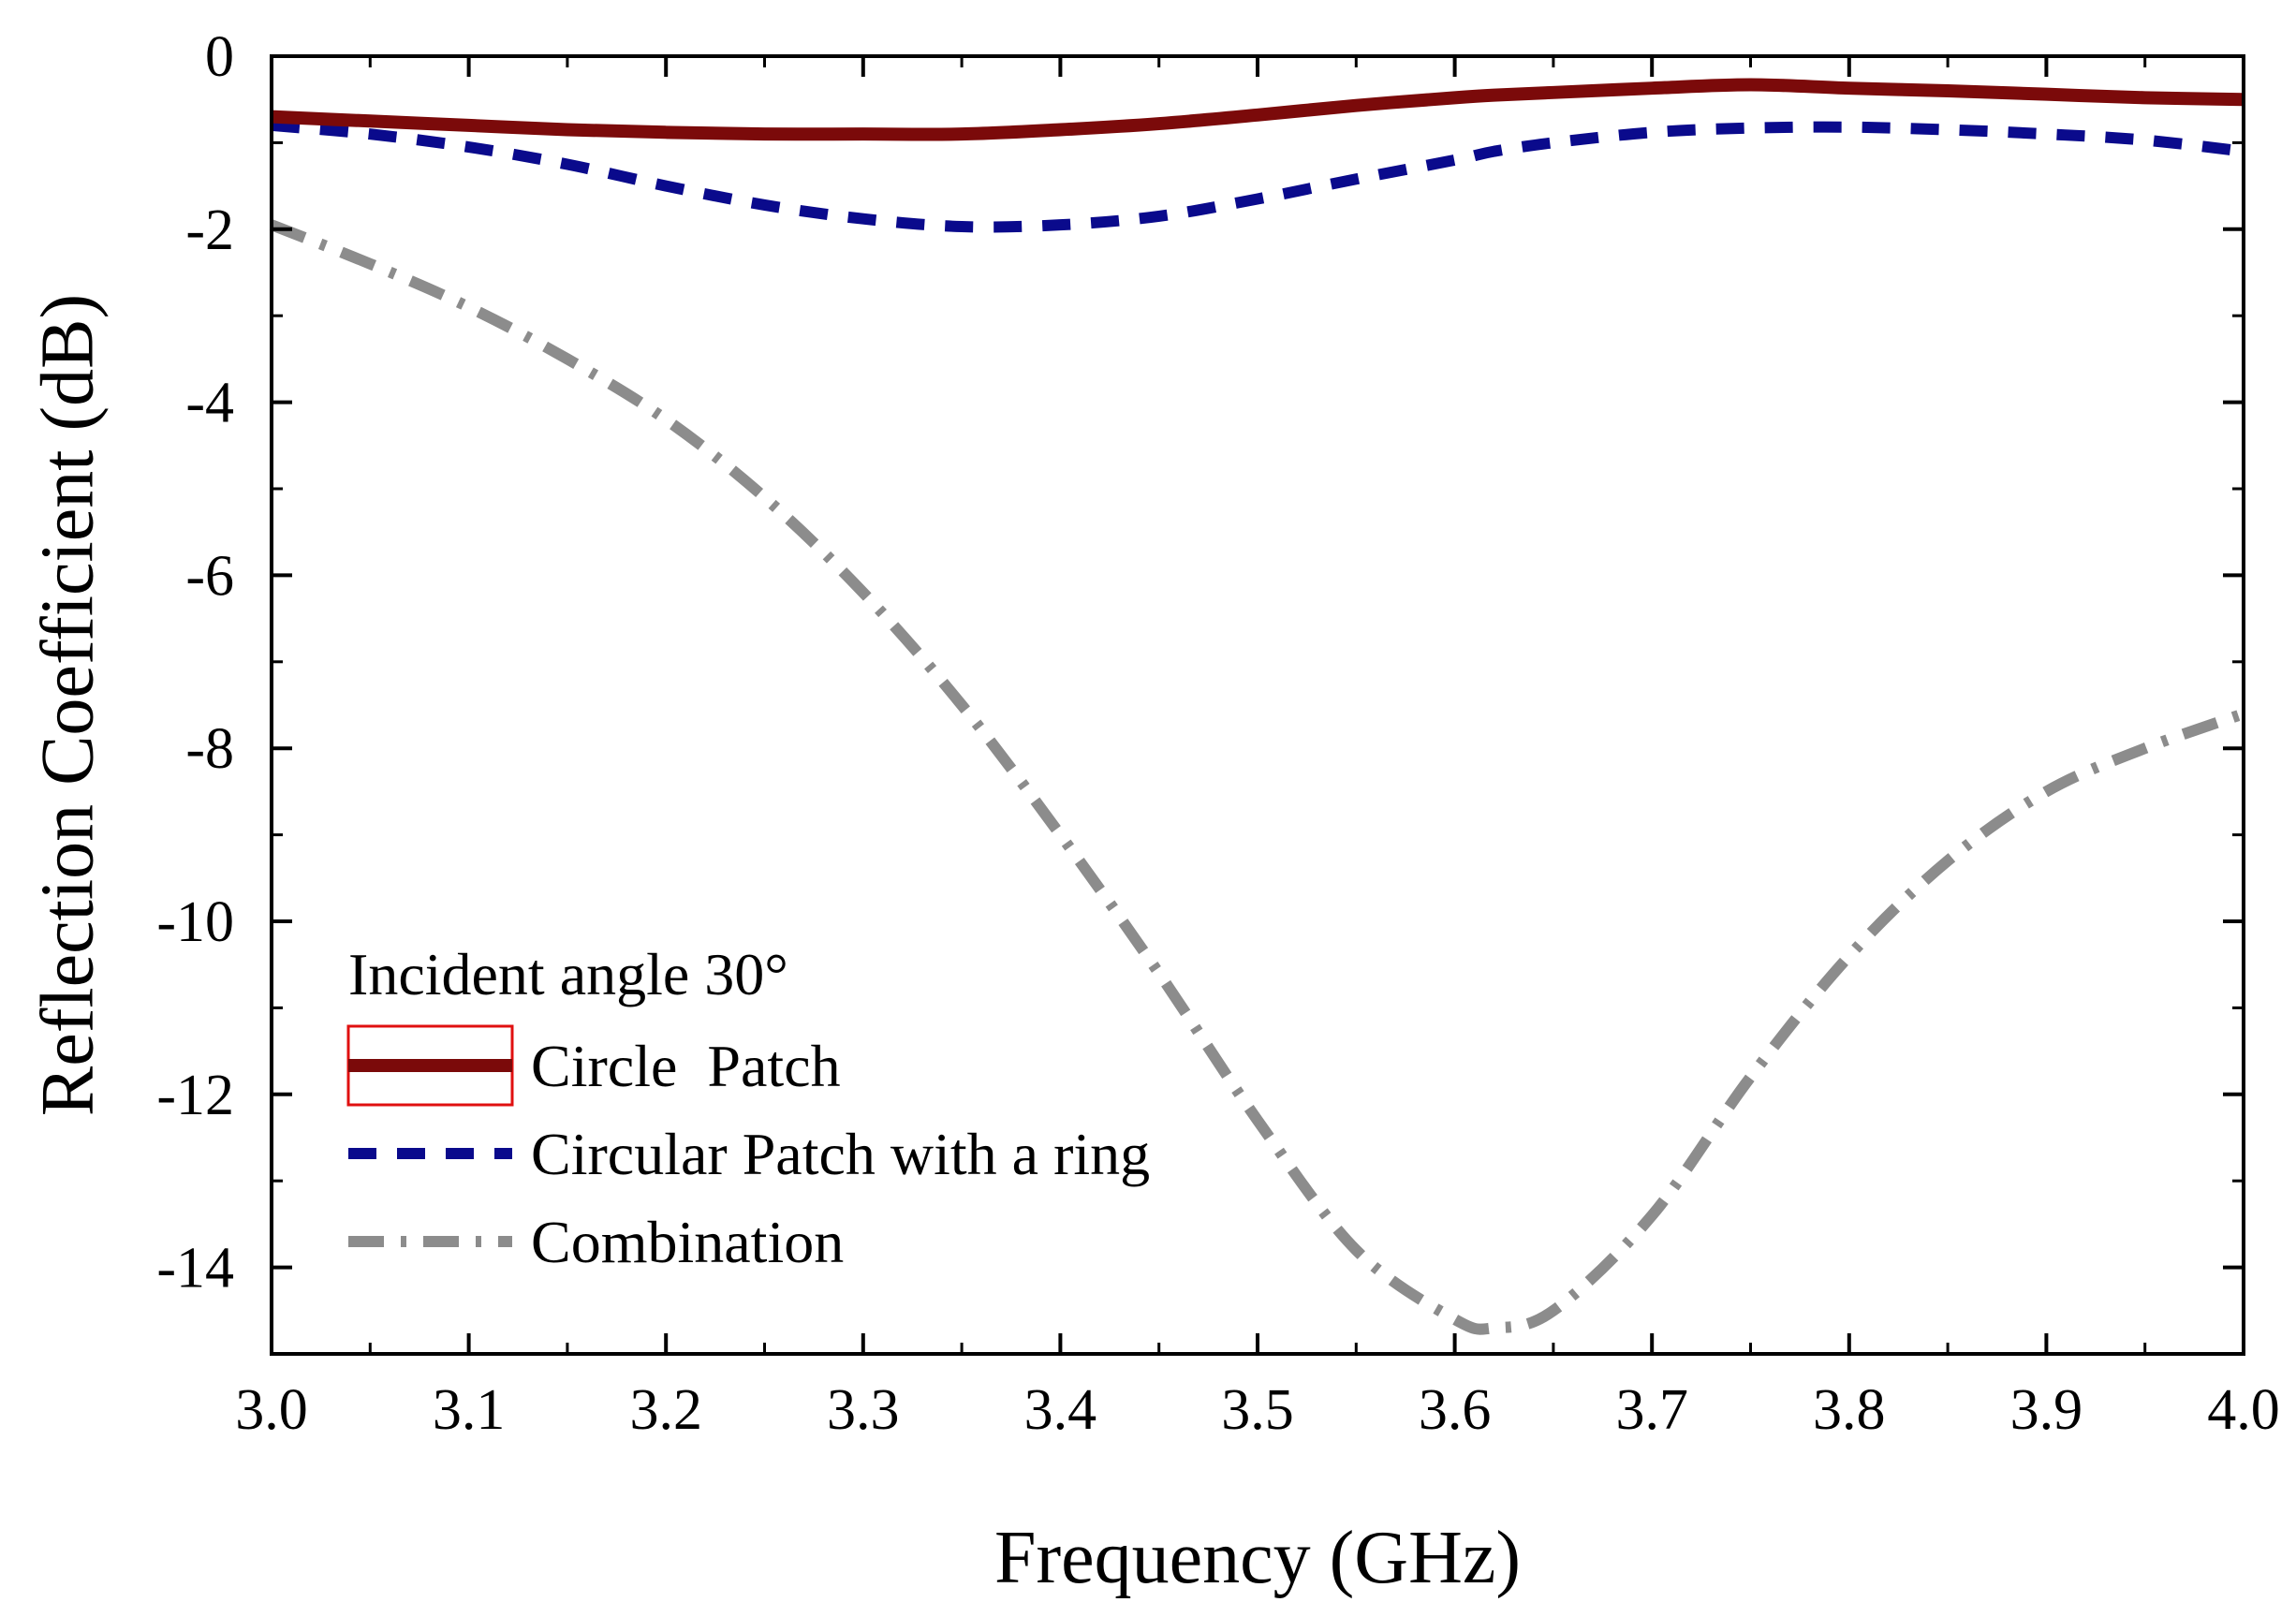 The image size is (2296, 1617). Describe the element at coordinates (1849, 1410) in the screenshot. I see `x-tick-label: 3.8` at that location.